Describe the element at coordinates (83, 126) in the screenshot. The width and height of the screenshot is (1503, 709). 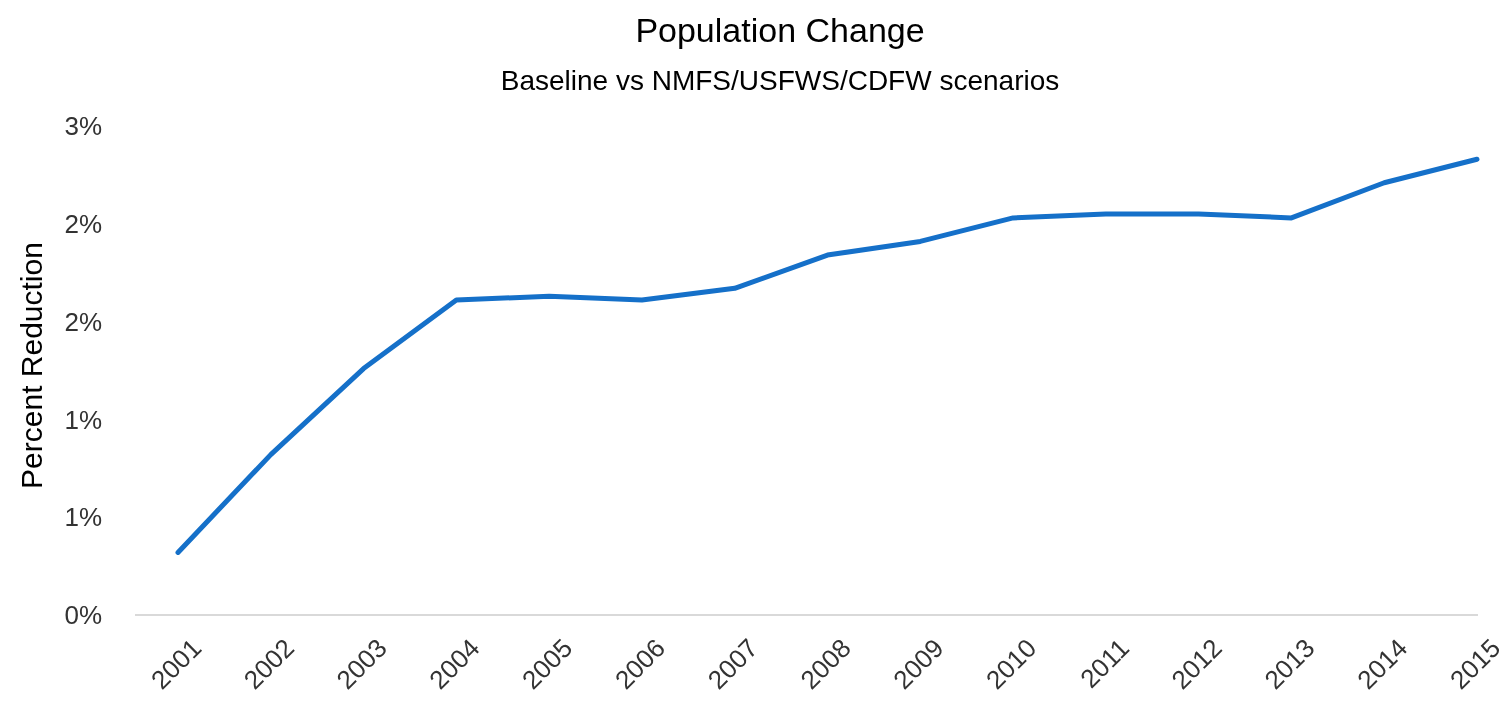
I see `y-tick-label: 3%` at that location.